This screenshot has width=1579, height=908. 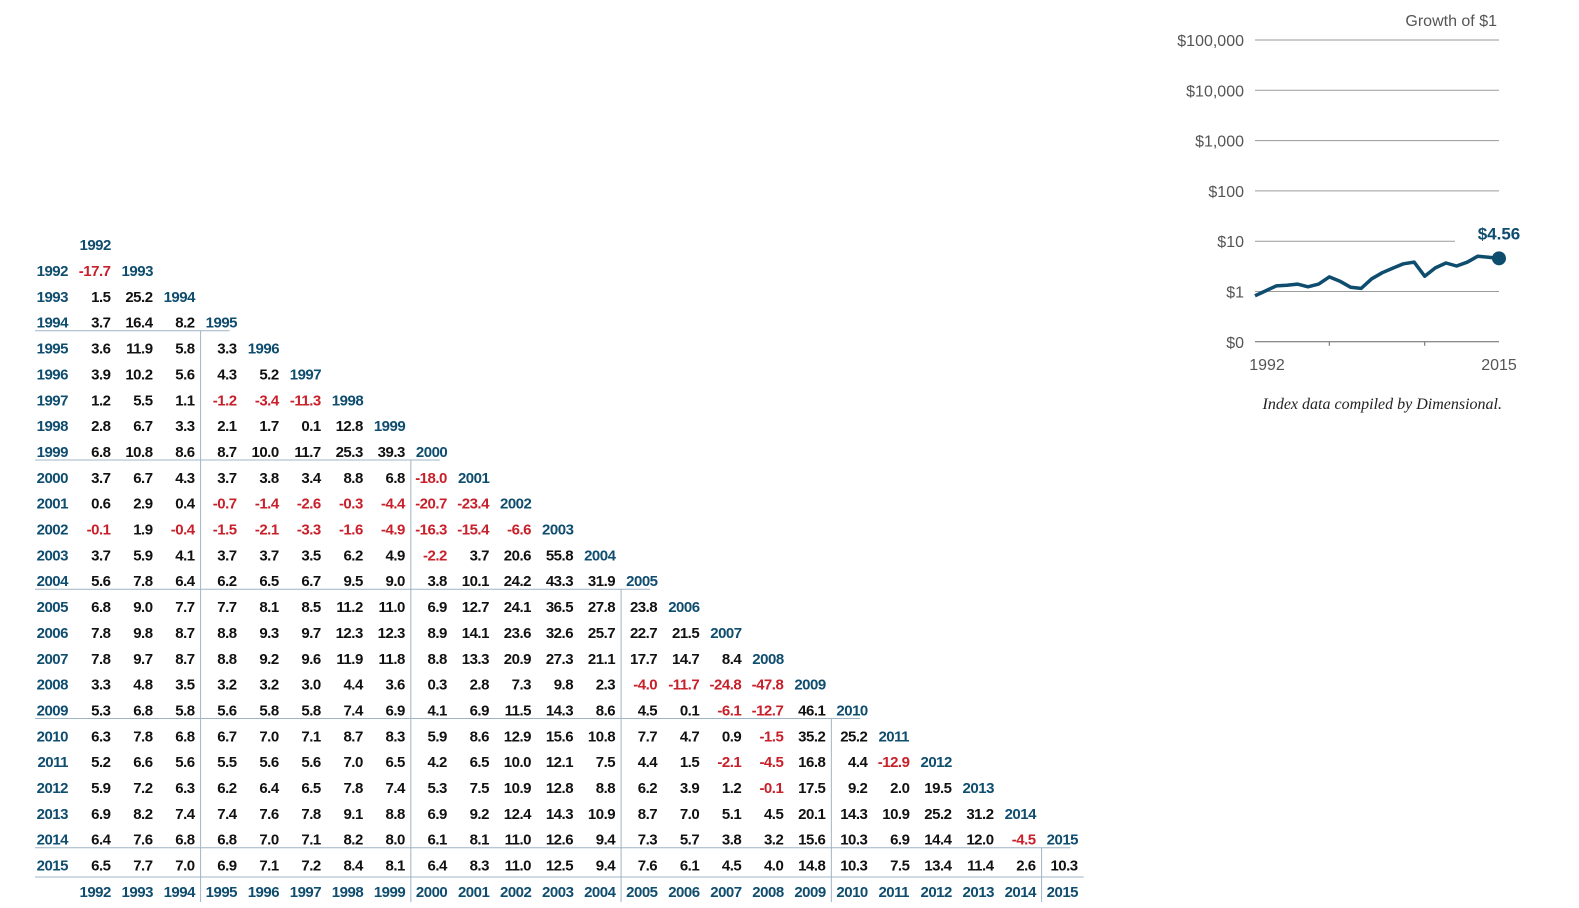 I want to click on end-year-label: 2005, so click(x=53, y=607).